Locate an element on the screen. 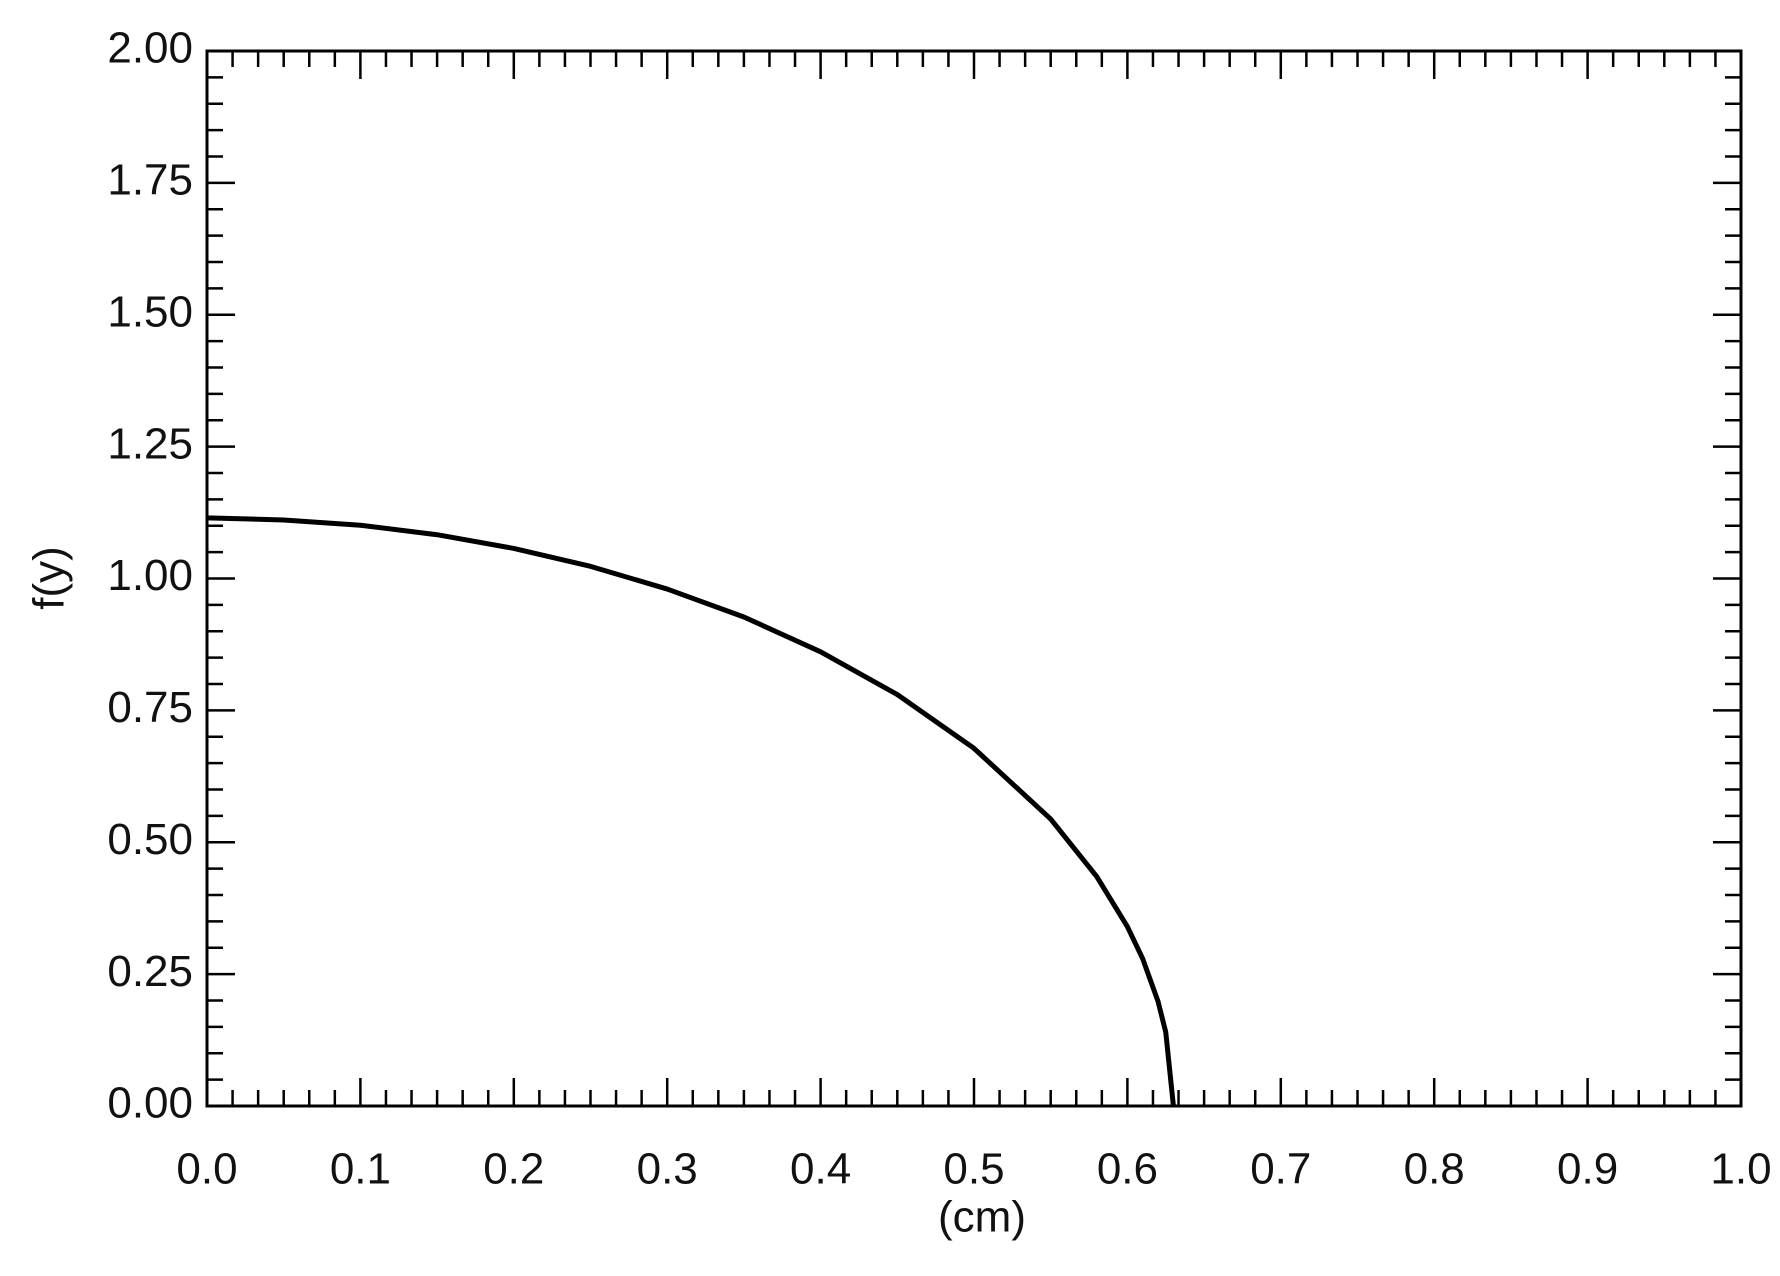  y-axis-label: f(y) is located at coordinates (49, 578).